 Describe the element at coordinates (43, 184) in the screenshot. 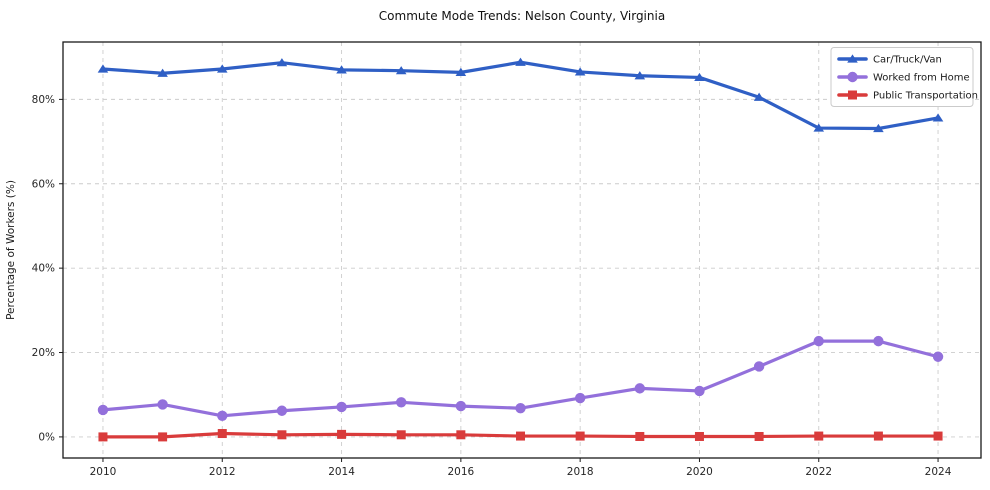

I see `y-tick-label: 60%` at that location.